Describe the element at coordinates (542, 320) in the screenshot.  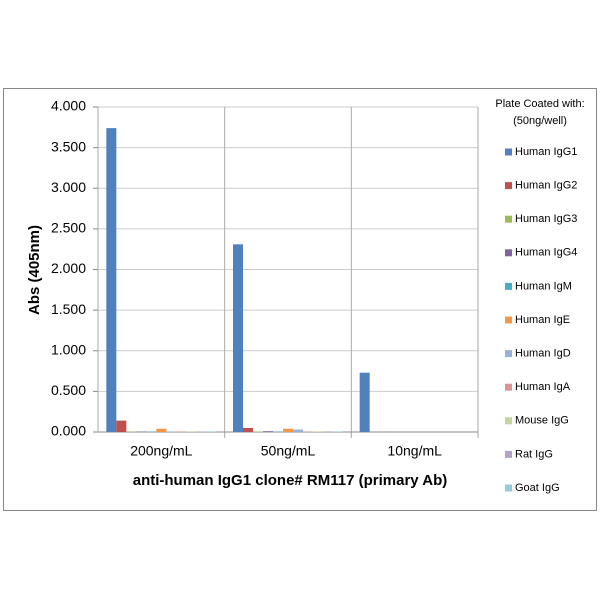
I see `legend-label: Human IgE` at that location.